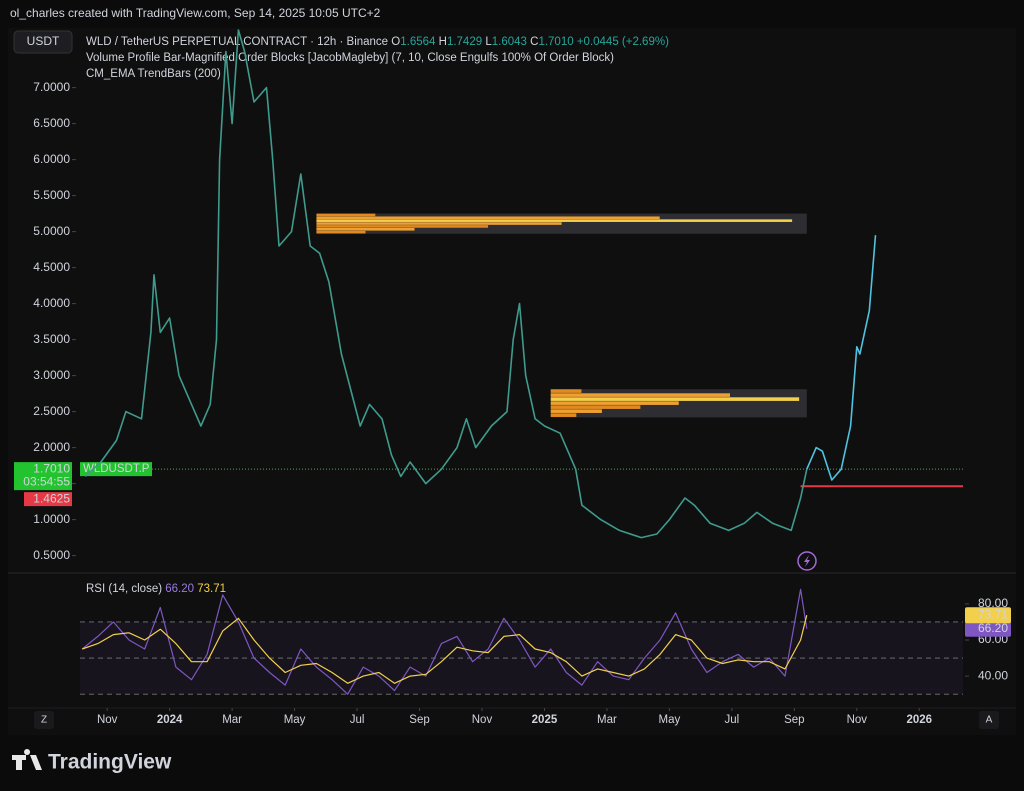 This screenshot has width=1024, height=791. I want to click on last-price-label: 1.7010, so click(51, 468).